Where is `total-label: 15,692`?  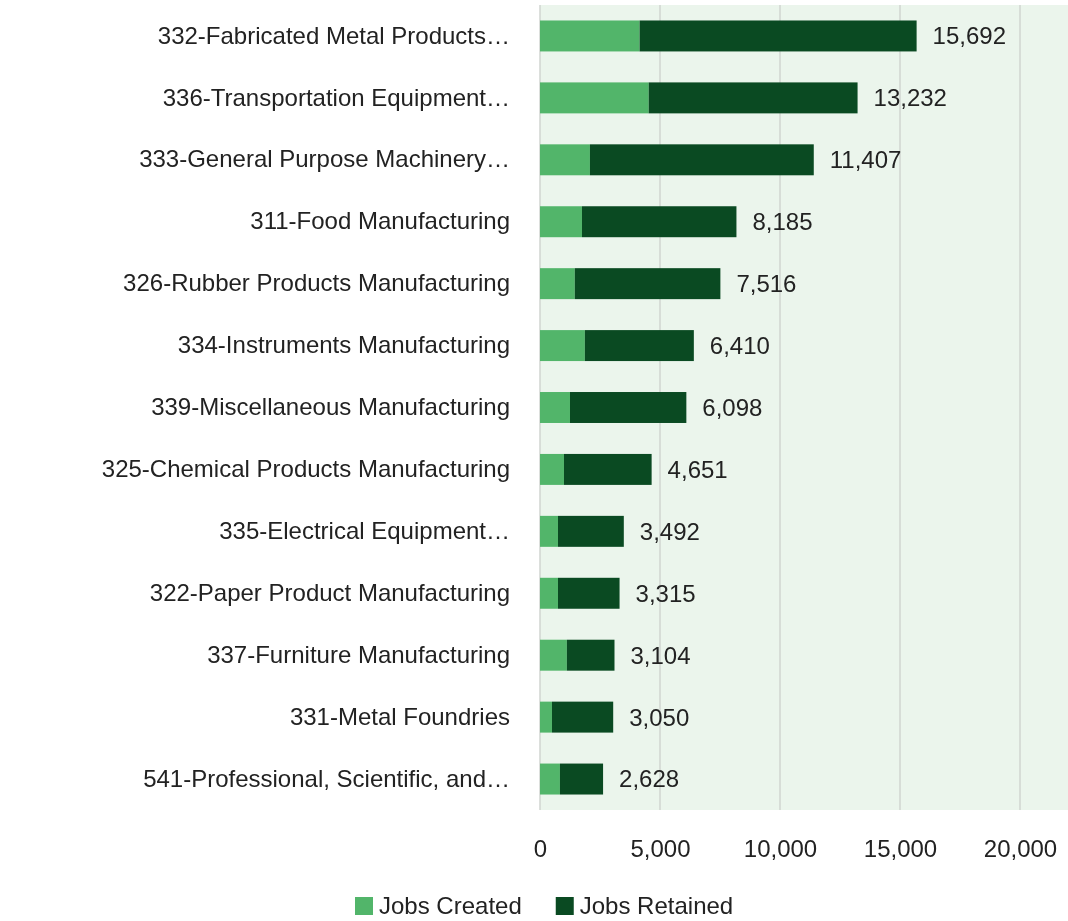 total-label: 15,692 is located at coordinates (969, 36).